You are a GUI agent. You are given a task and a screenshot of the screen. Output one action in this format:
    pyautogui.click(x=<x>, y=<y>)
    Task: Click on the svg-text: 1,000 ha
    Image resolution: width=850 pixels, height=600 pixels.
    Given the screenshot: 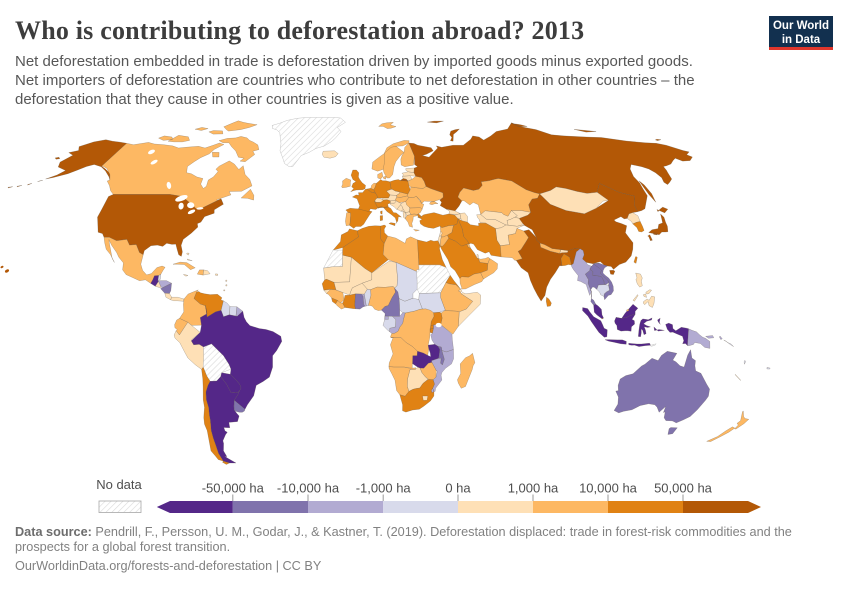 What is the action you would take?
    pyautogui.click(x=533, y=488)
    